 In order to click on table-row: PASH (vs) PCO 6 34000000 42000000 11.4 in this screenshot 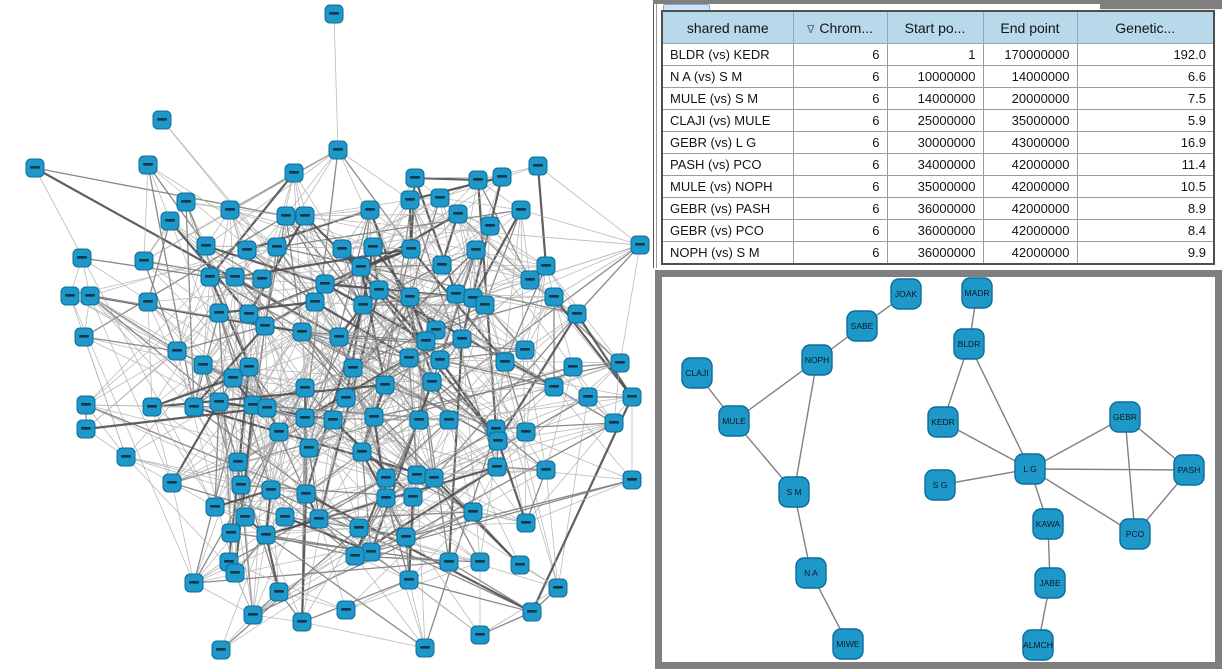, I will do `click(938, 164)`.